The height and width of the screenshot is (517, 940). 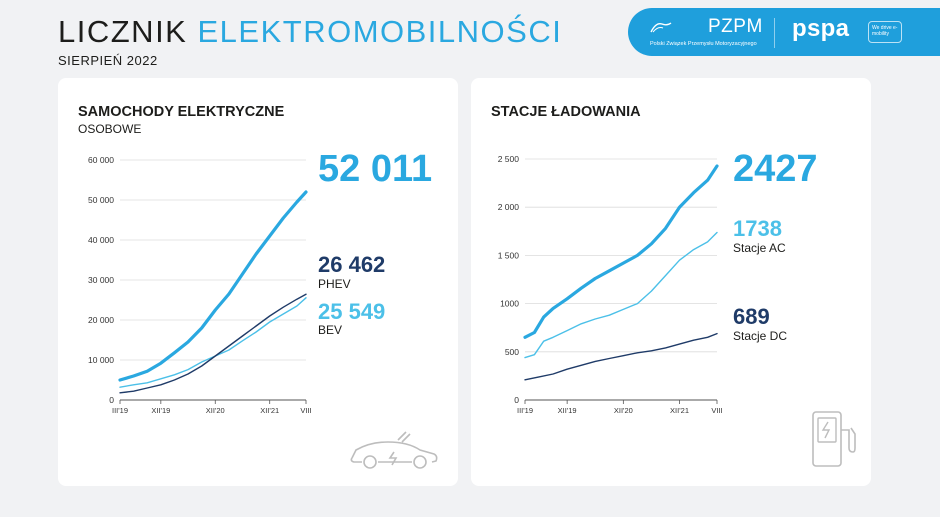 I want to click on cars-chart-y-tick-label: 60 000, so click(x=101, y=160).